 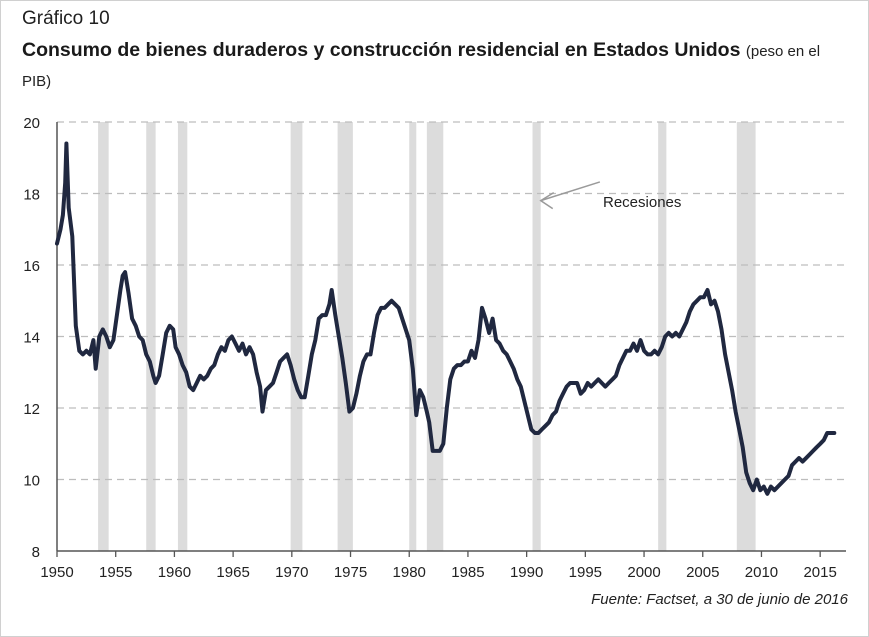 What do you see at coordinates (232, 572) in the screenshot?
I see `x-tick-label: 1965` at bounding box center [232, 572].